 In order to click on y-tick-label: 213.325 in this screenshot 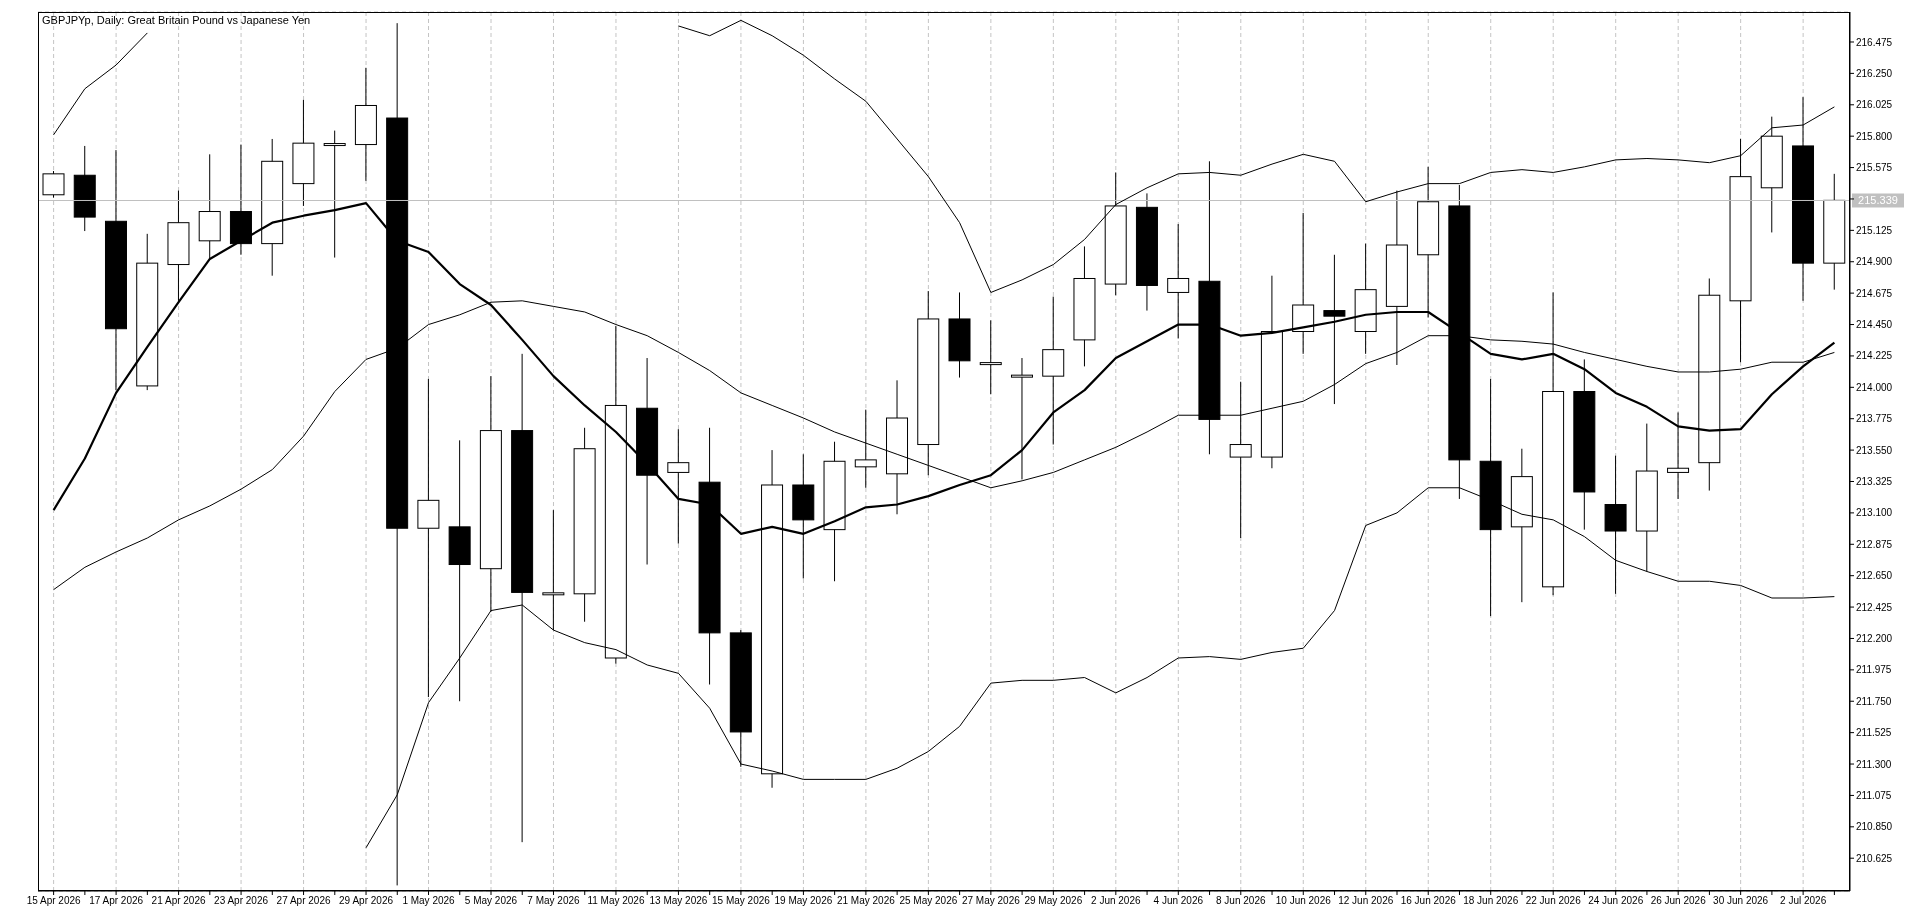, I will do `click(1874, 482)`.